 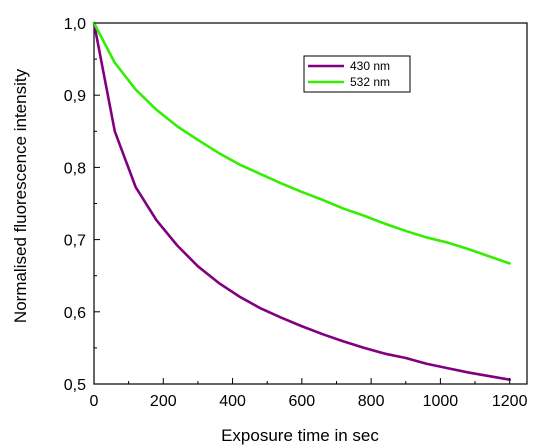 What do you see at coordinates (510, 401) in the screenshot?
I see `x-tick-label: 1200` at bounding box center [510, 401].